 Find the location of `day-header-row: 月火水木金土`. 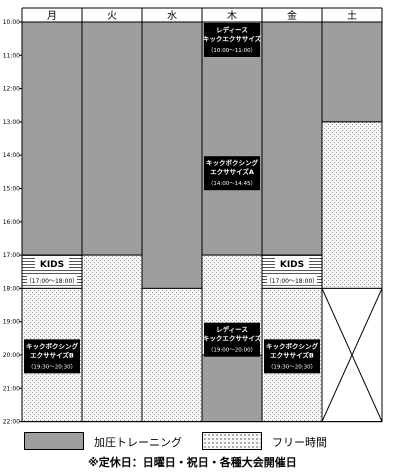

day-header-row: 月火水木金土 is located at coordinates (202, 15).